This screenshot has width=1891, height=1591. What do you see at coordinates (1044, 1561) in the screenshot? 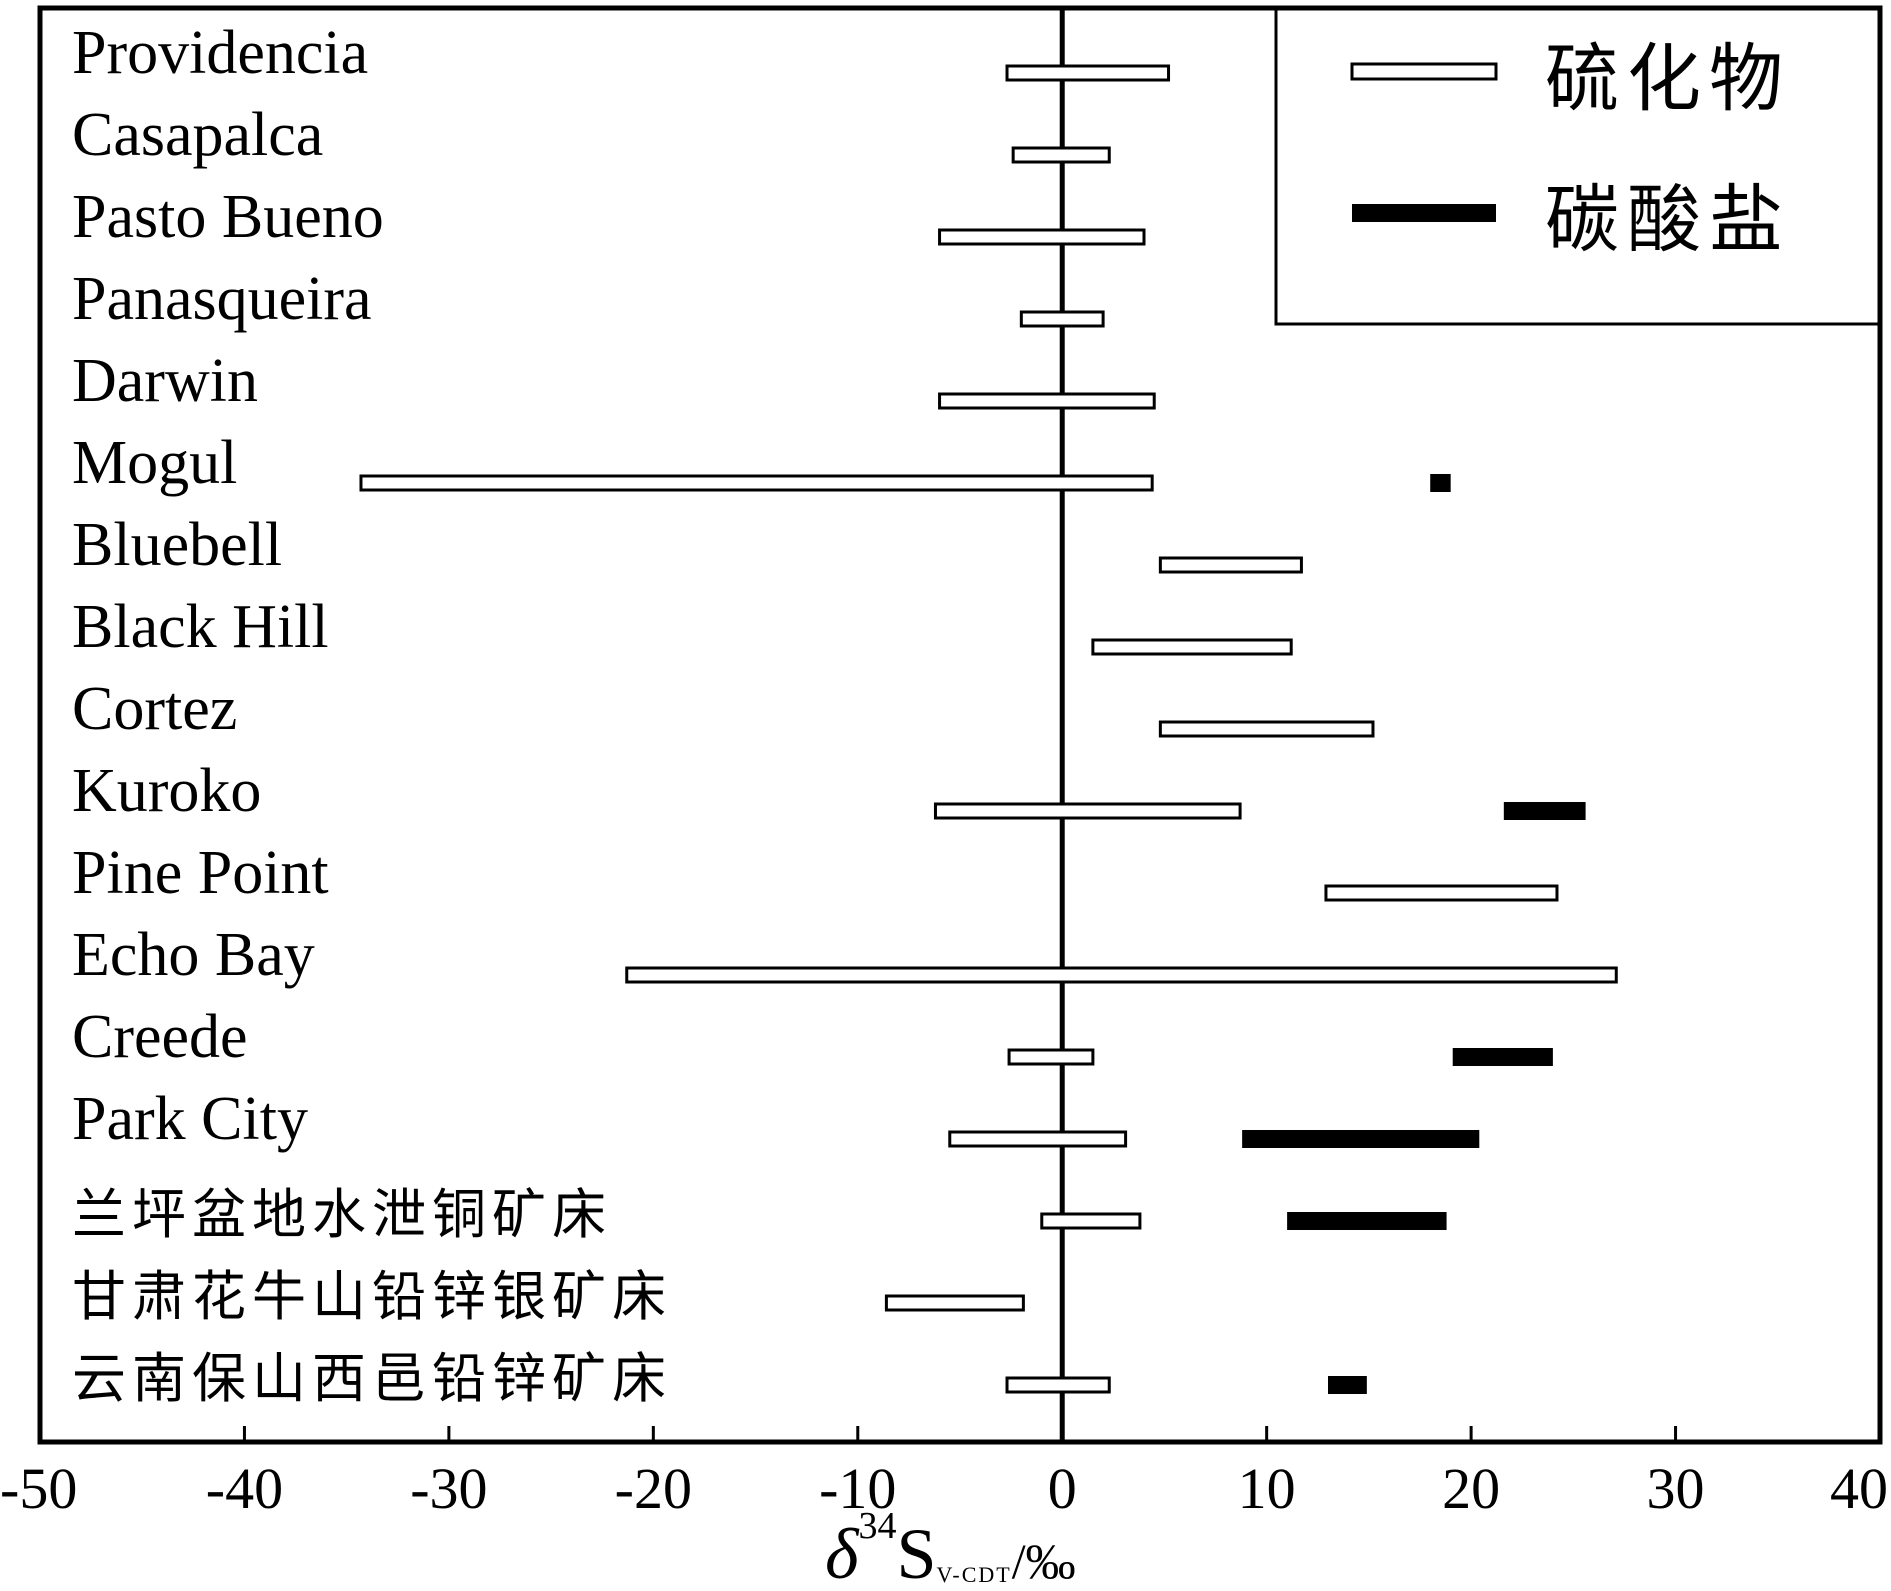
I see `x-axis-title-unit: /‰` at bounding box center [1044, 1561].